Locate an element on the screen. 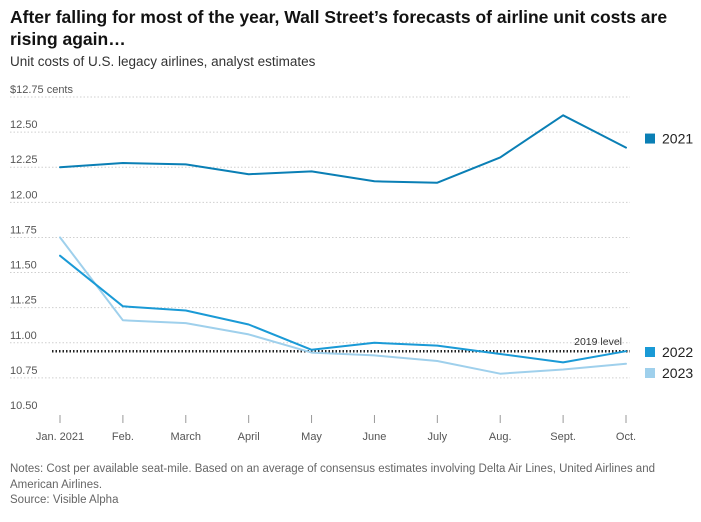 This screenshot has height=522, width=701. legend-swatch-2023 is located at coordinates (650, 373).